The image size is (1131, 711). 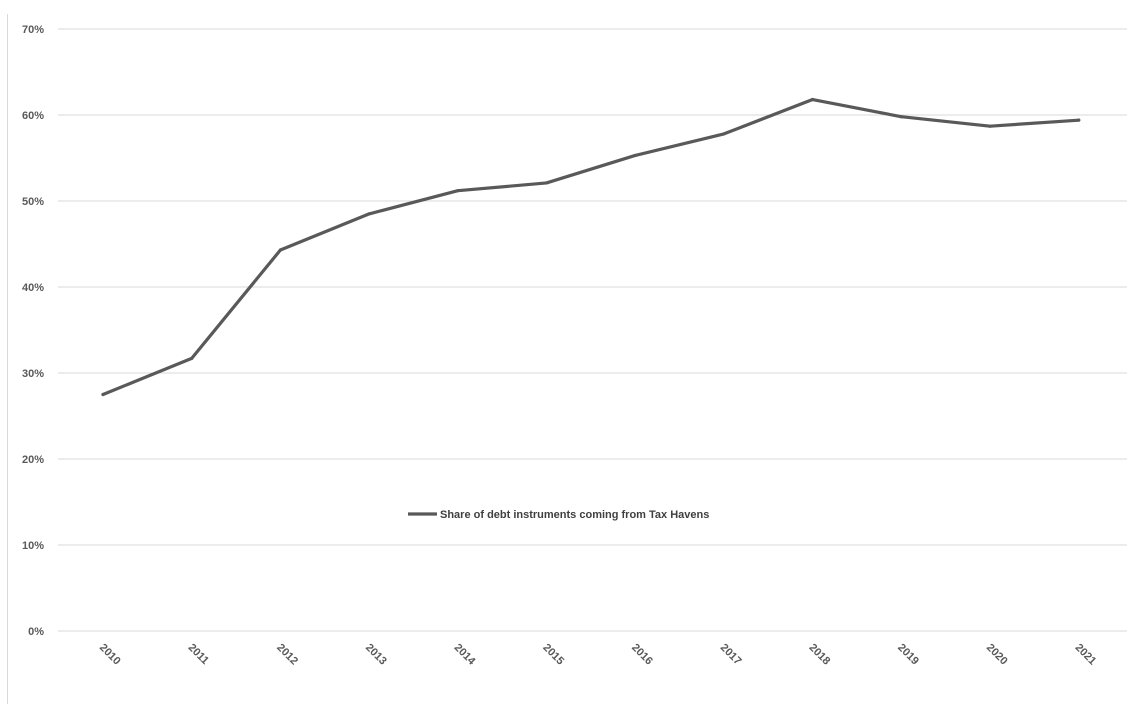 I want to click on y-tick-label: 70%, so click(x=33, y=30).